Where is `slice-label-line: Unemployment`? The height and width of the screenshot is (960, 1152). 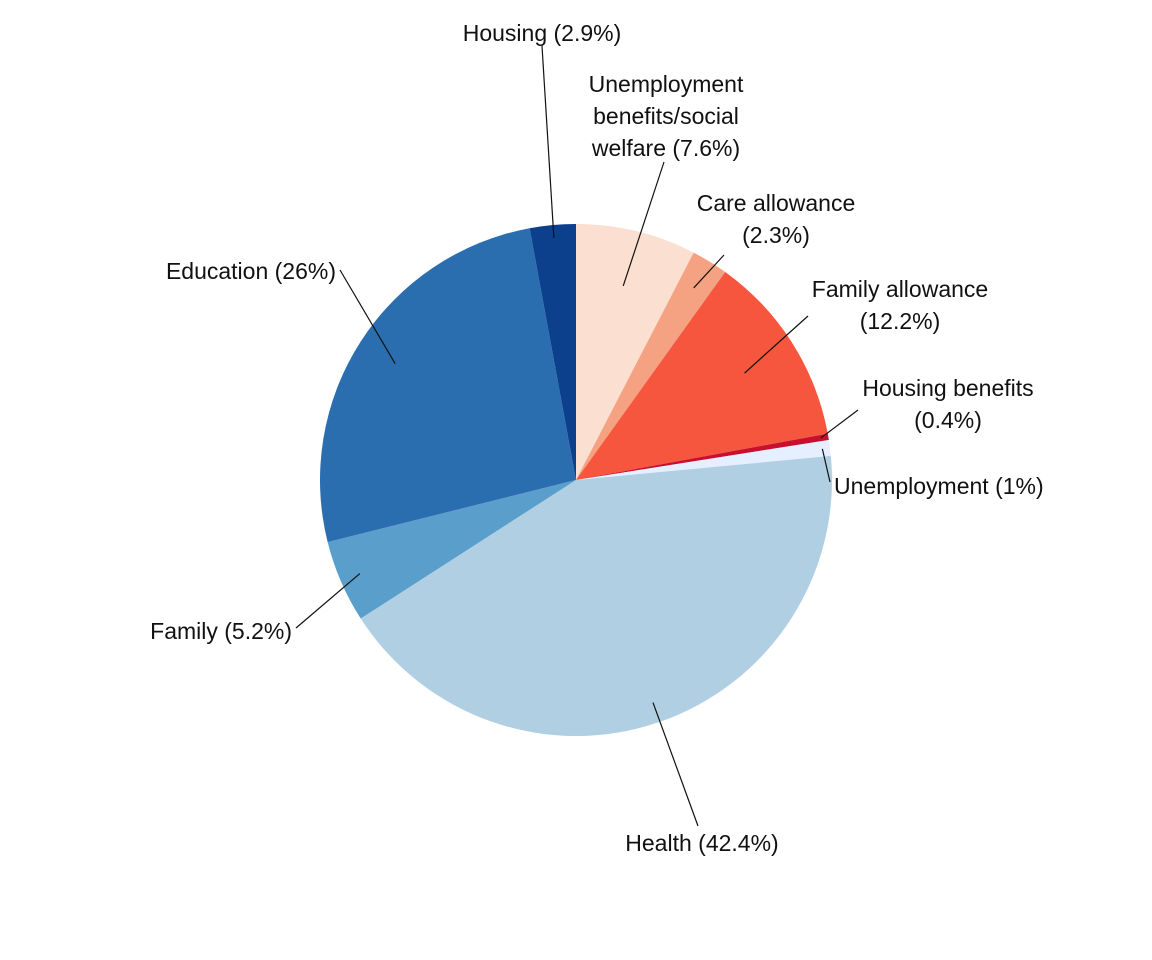
slice-label-line: Unemployment is located at coordinates (666, 84).